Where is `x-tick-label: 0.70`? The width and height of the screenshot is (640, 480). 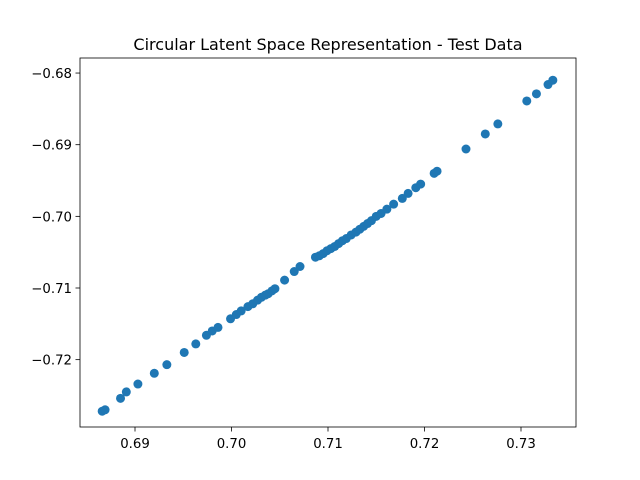 x-tick-label: 0.70 is located at coordinates (232, 444).